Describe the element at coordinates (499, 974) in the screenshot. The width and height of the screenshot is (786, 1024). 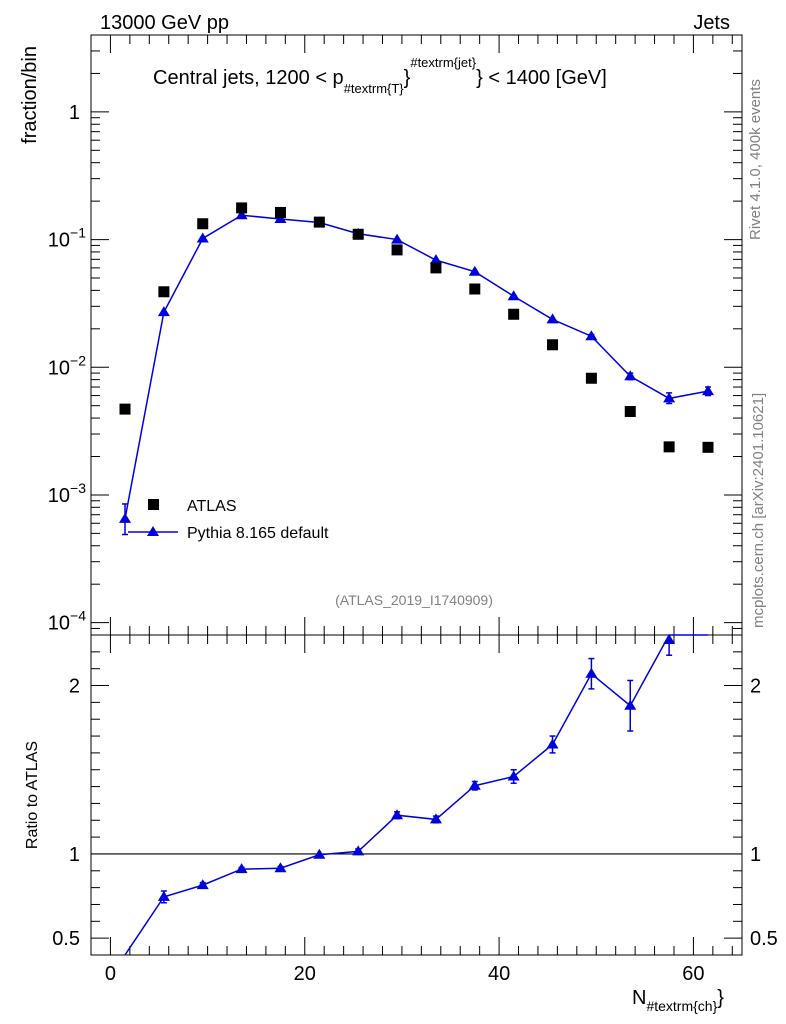
I see `ratio-xtick-label: 40` at that location.